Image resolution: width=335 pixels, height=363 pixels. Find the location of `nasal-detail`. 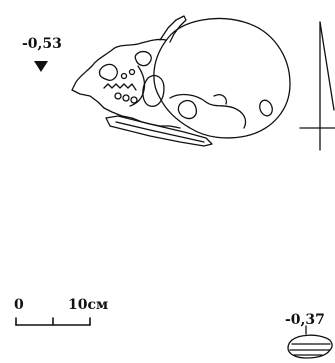

nasal-detail is located at coordinates (143, 58).